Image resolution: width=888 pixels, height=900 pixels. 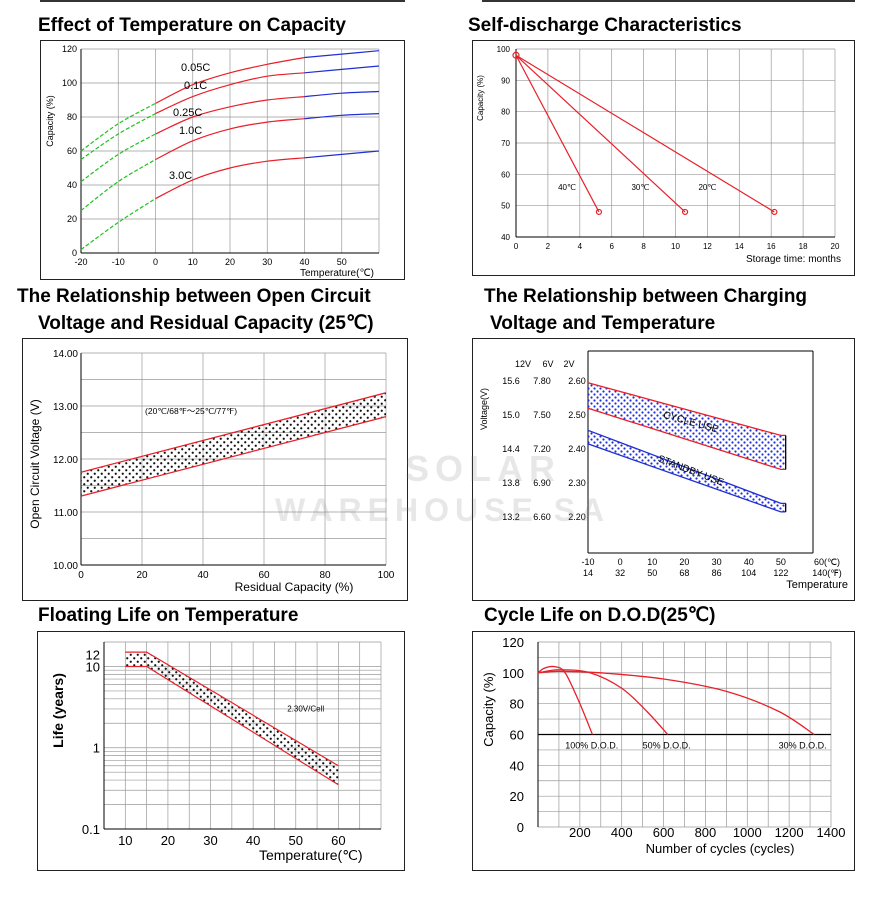 What do you see at coordinates (789, 832) in the screenshot?
I see `c5-x-tick: 1200` at bounding box center [789, 832].